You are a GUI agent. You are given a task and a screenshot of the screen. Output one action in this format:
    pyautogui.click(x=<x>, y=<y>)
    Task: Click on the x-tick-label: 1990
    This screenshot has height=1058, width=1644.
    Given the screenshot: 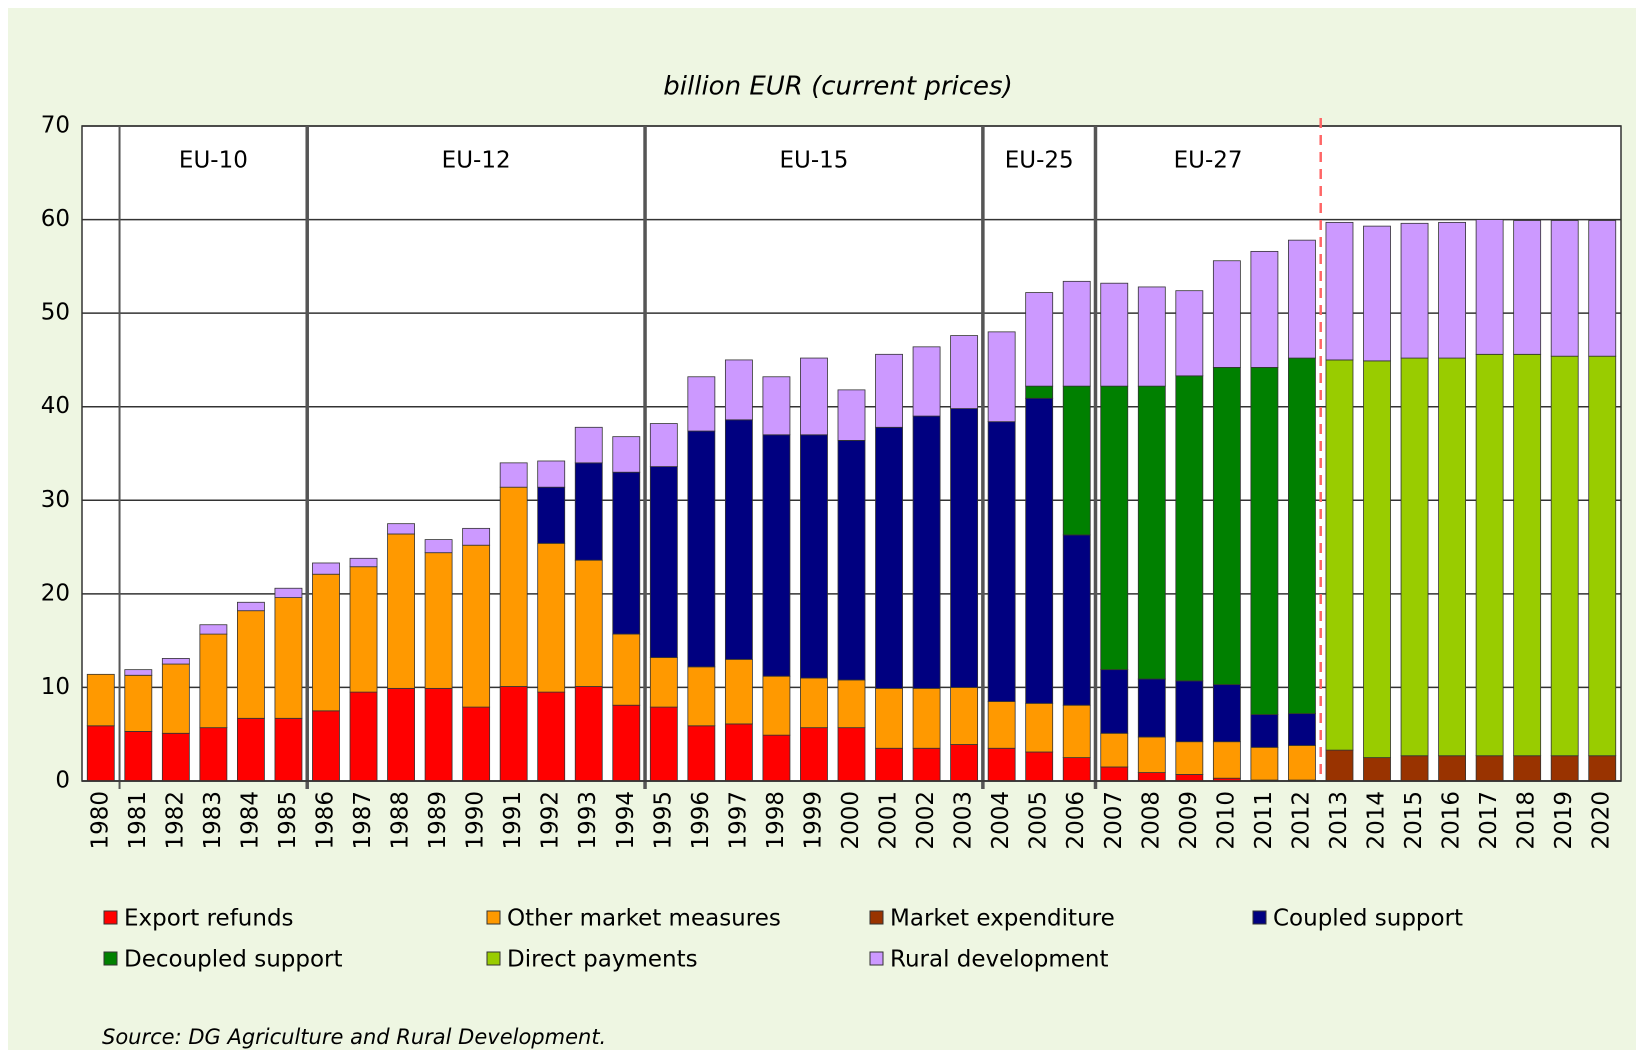 What is the action you would take?
    pyautogui.click(x=476, y=820)
    